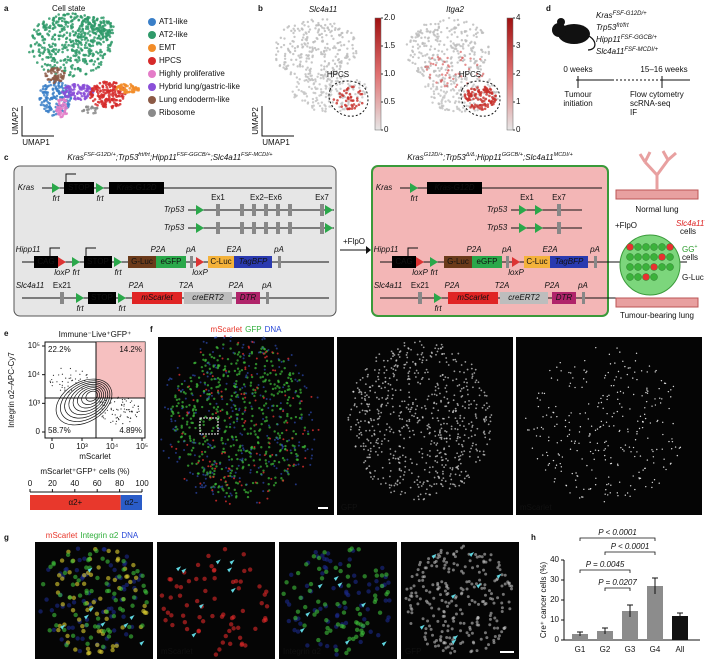 The height and width of the screenshot is (665, 705). I want to click on construct-label: P2A, so click(551, 285).